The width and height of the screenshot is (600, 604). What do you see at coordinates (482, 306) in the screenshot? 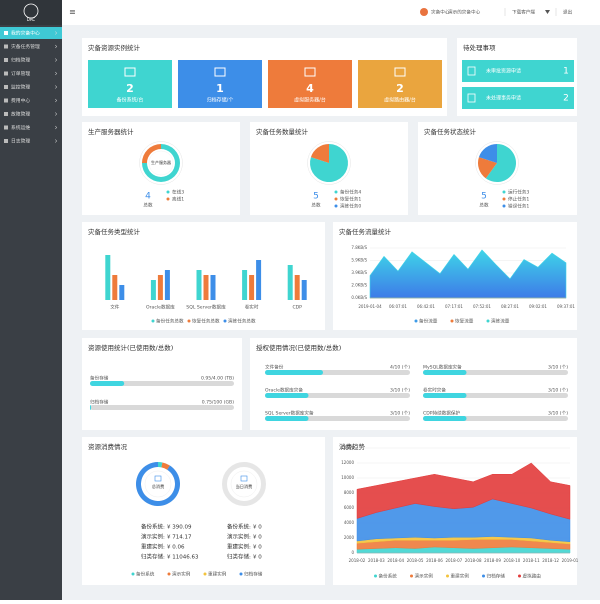
I see `x-tick-label: 07:52:01` at bounding box center [482, 306].